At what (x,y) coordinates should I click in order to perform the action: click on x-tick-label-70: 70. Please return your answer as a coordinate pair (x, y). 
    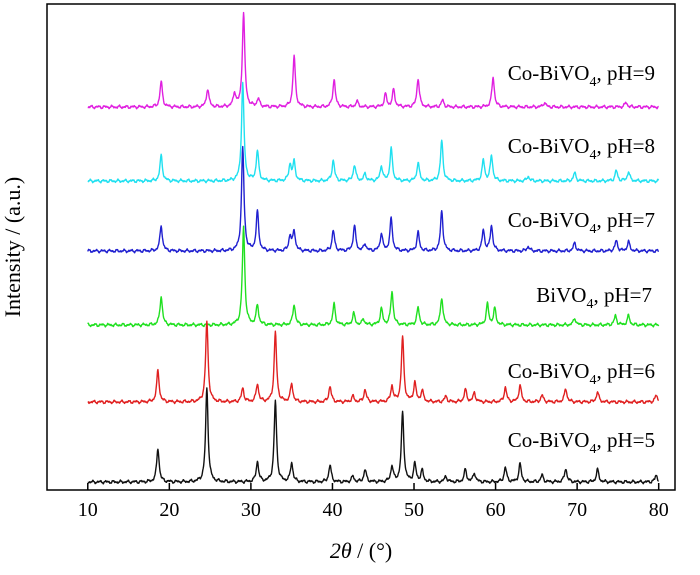
    Looking at the image, I should click on (577, 510).